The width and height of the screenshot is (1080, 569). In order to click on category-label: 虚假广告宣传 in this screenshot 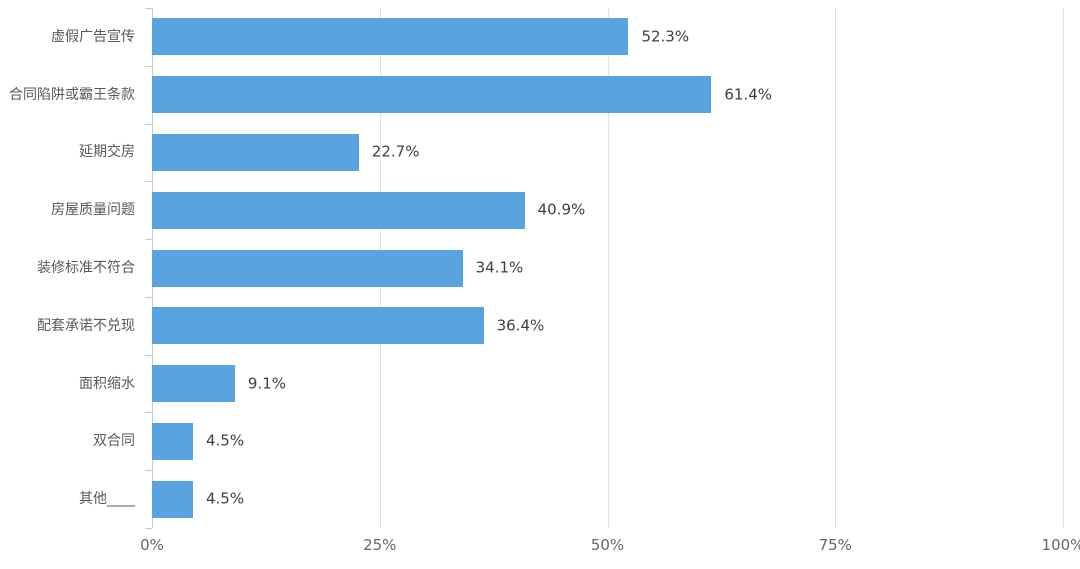, I will do `click(93, 36)`.